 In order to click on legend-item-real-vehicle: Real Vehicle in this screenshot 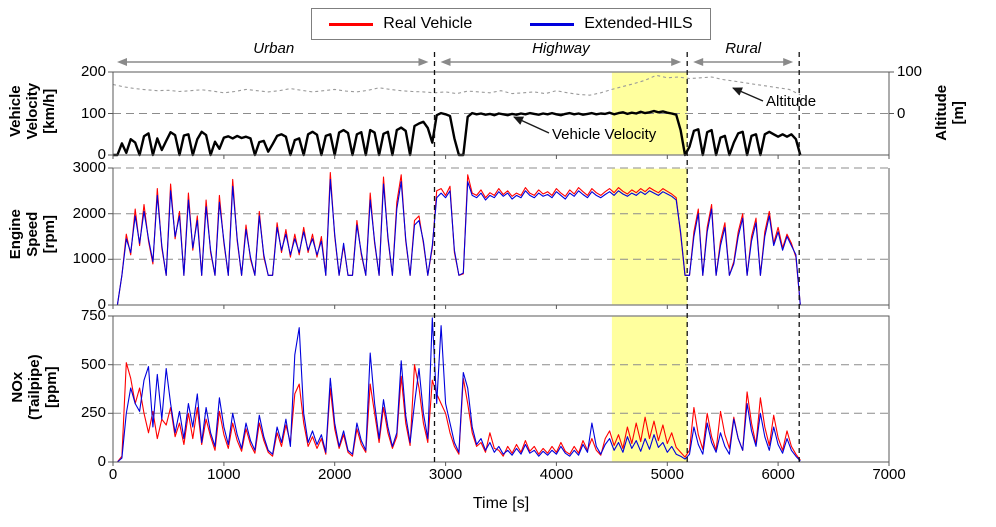, I will do `click(400, 24)`.